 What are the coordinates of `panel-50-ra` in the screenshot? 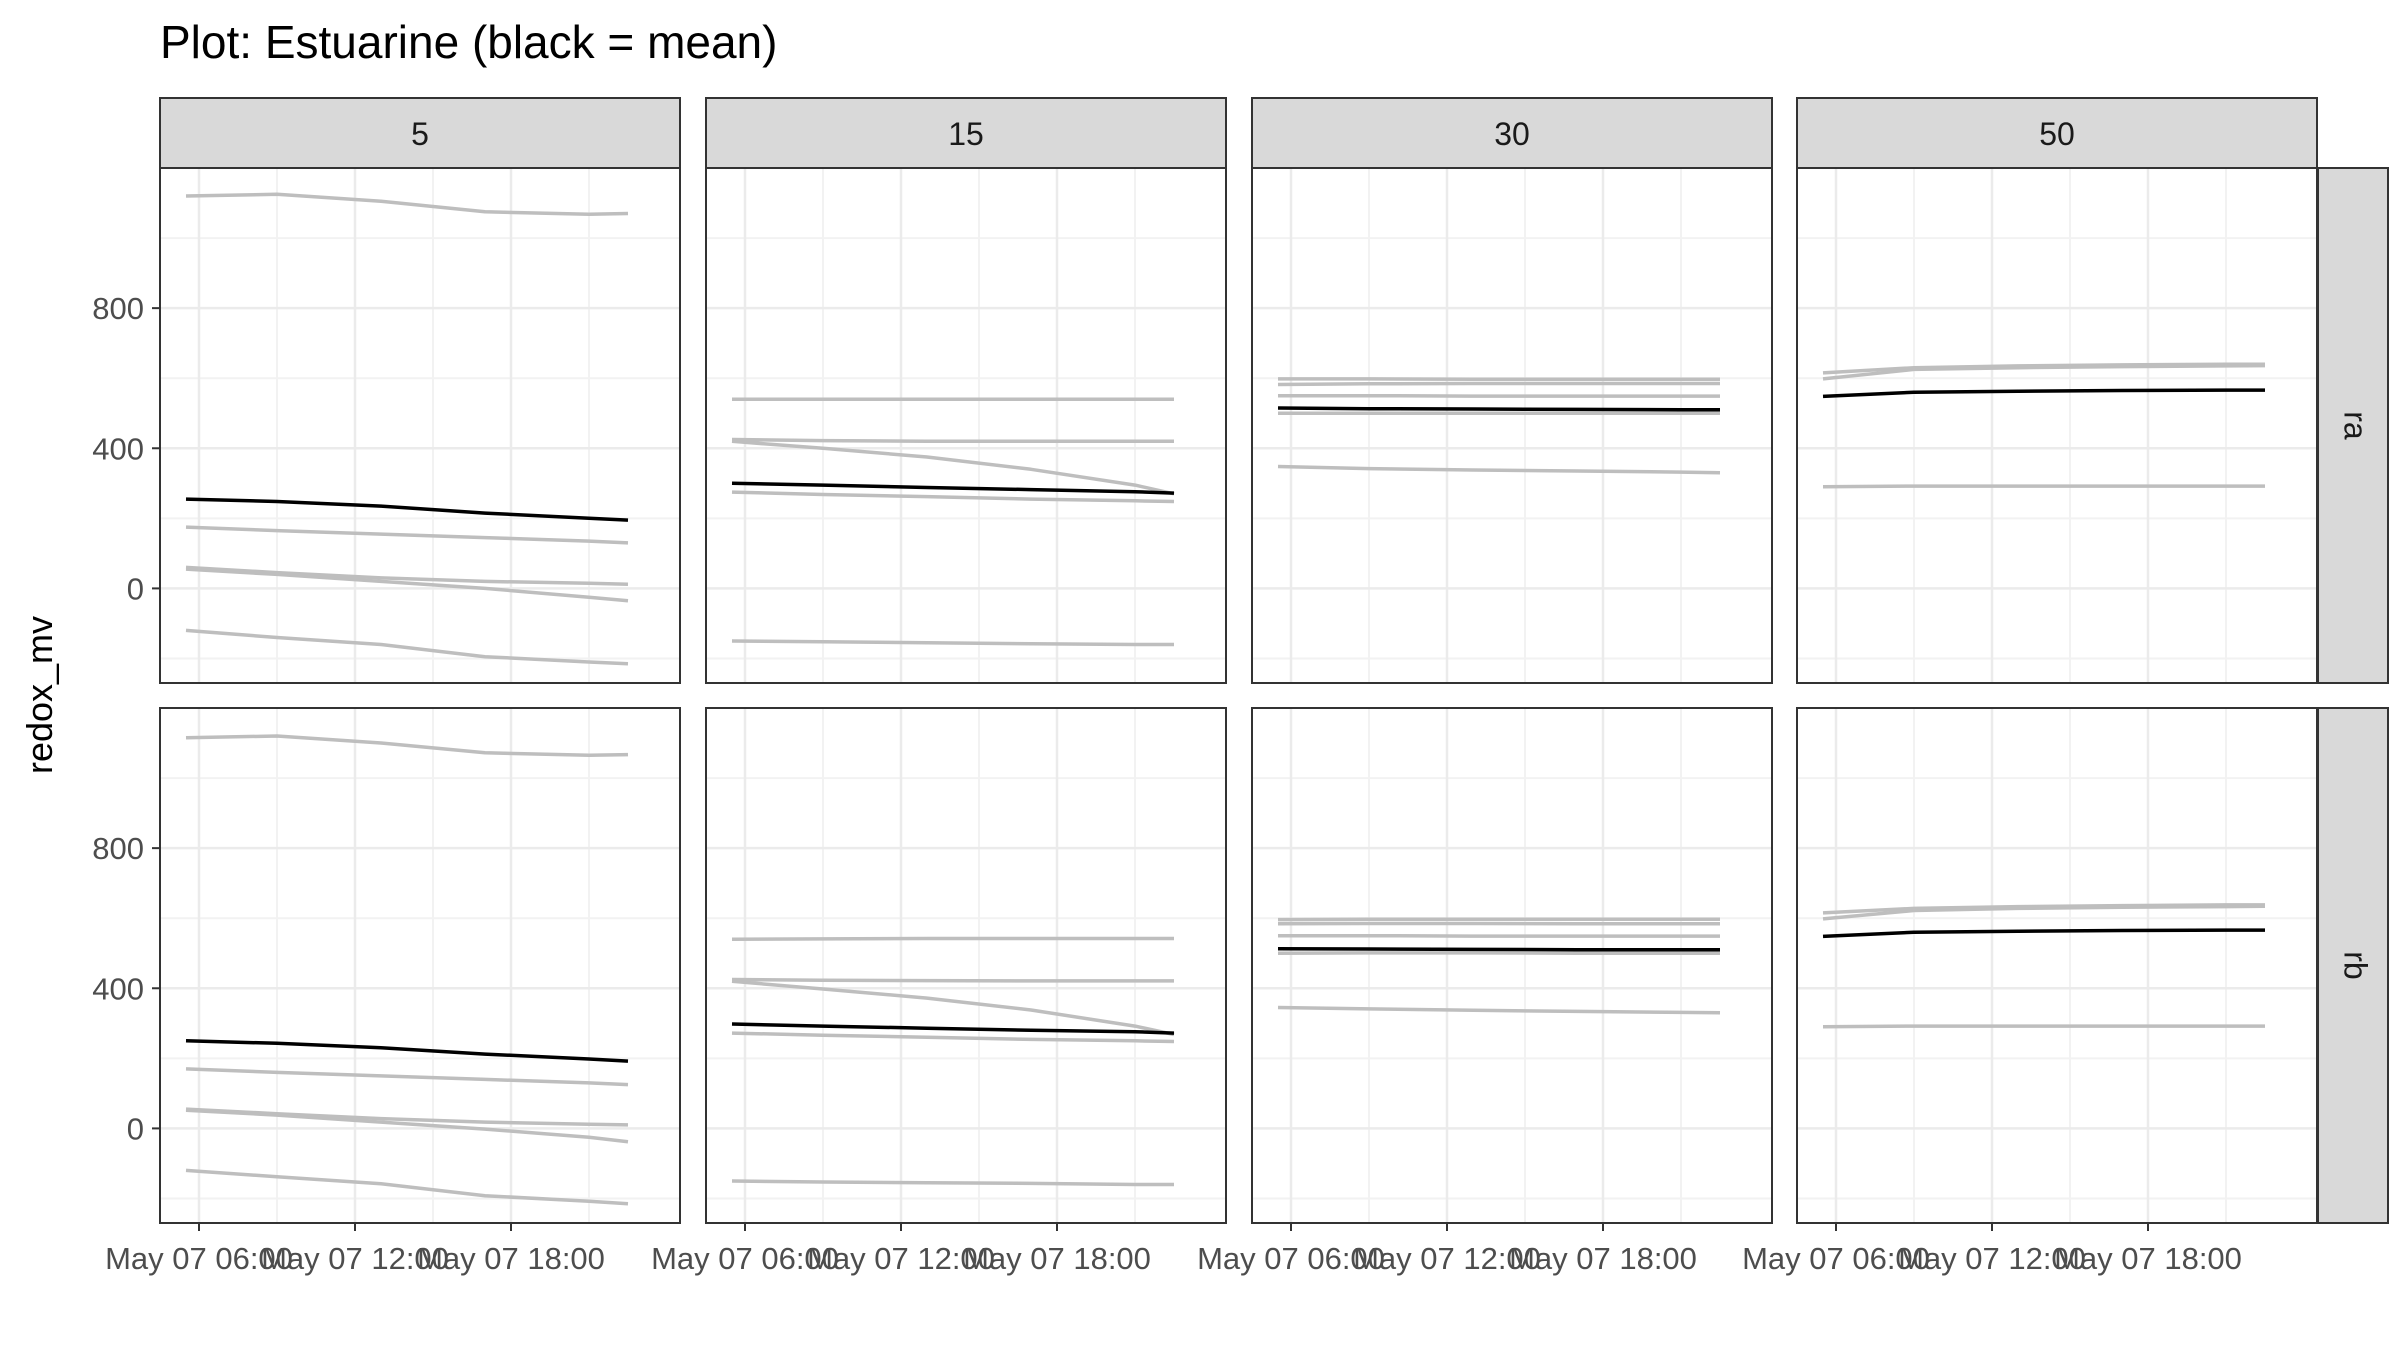 It's located at (2057, 425).